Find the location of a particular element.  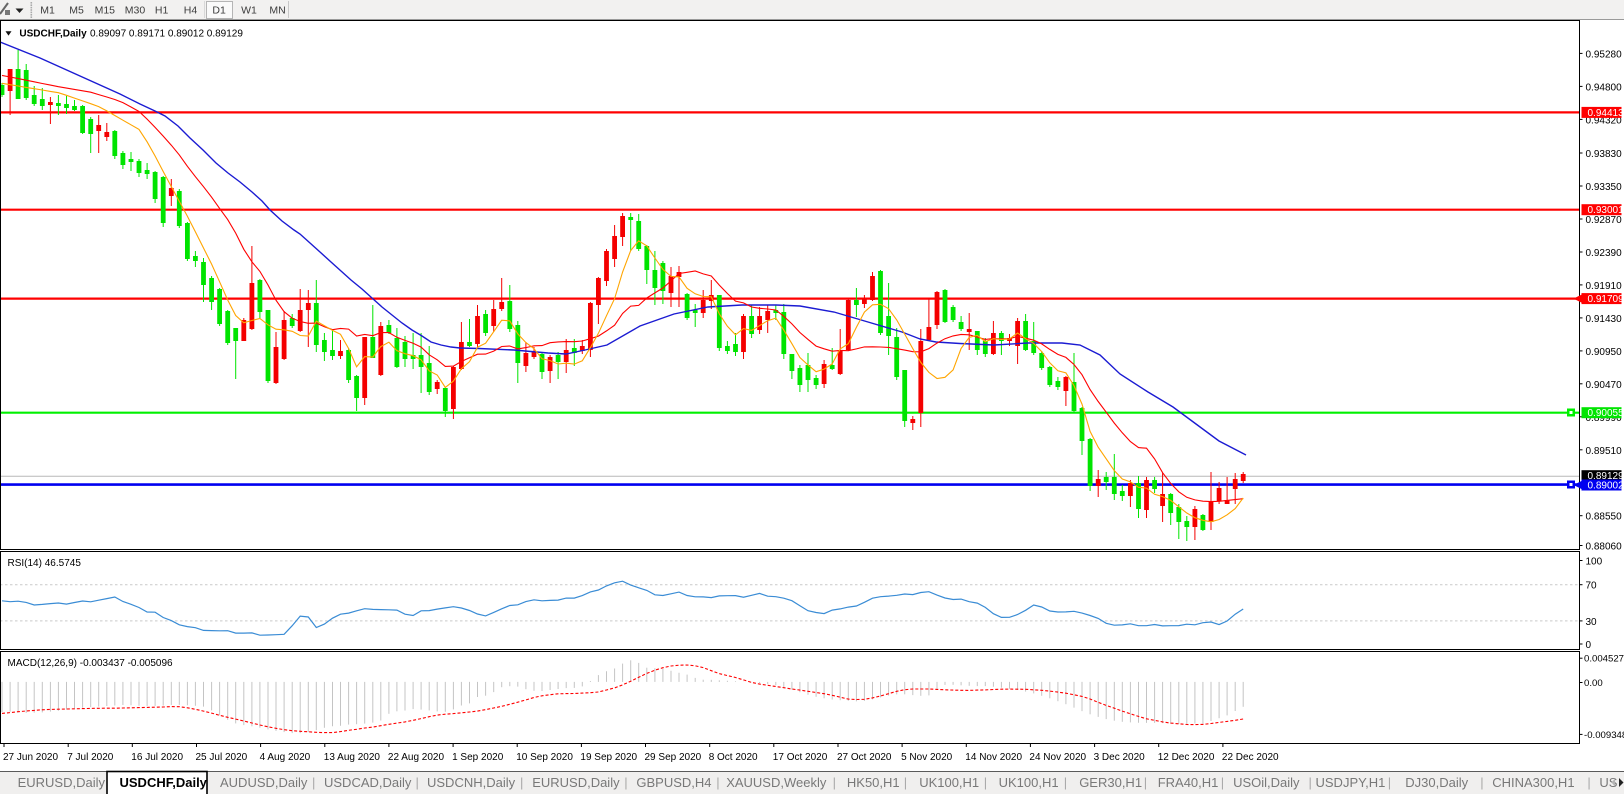

svg-text: USDCAD,Daily is located at coordinates (368, 782).